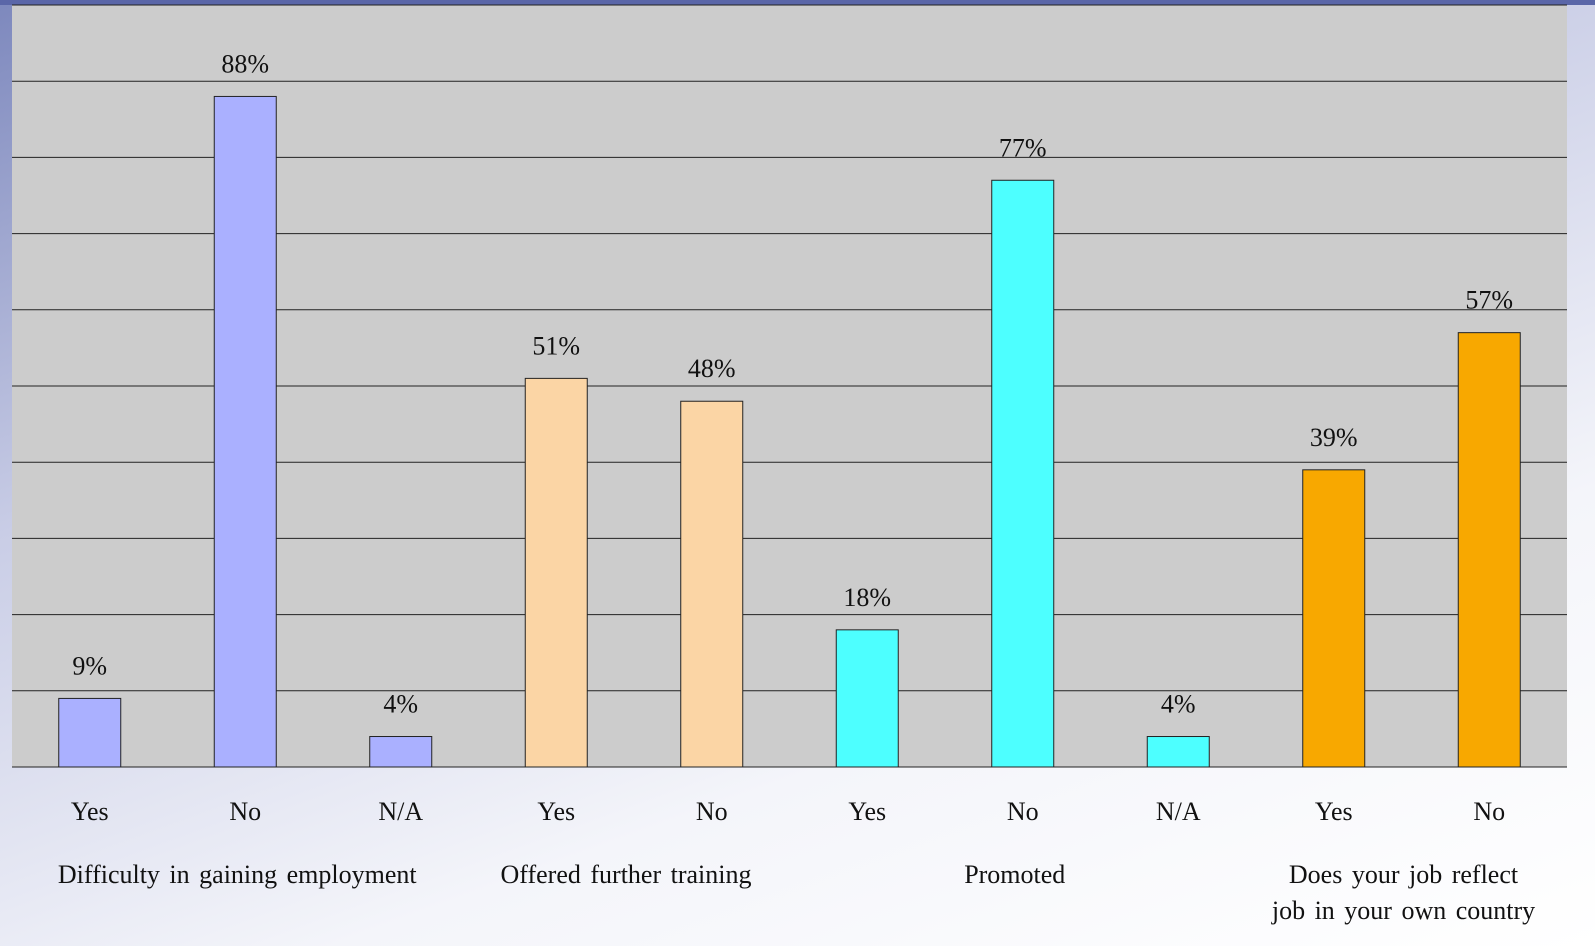 This screenshot has width=1595, height=946. What do you see at coordinates (1014, 874) in the screenshot?
I see `group-label: Promoted` at bounding box center [1014, 874].